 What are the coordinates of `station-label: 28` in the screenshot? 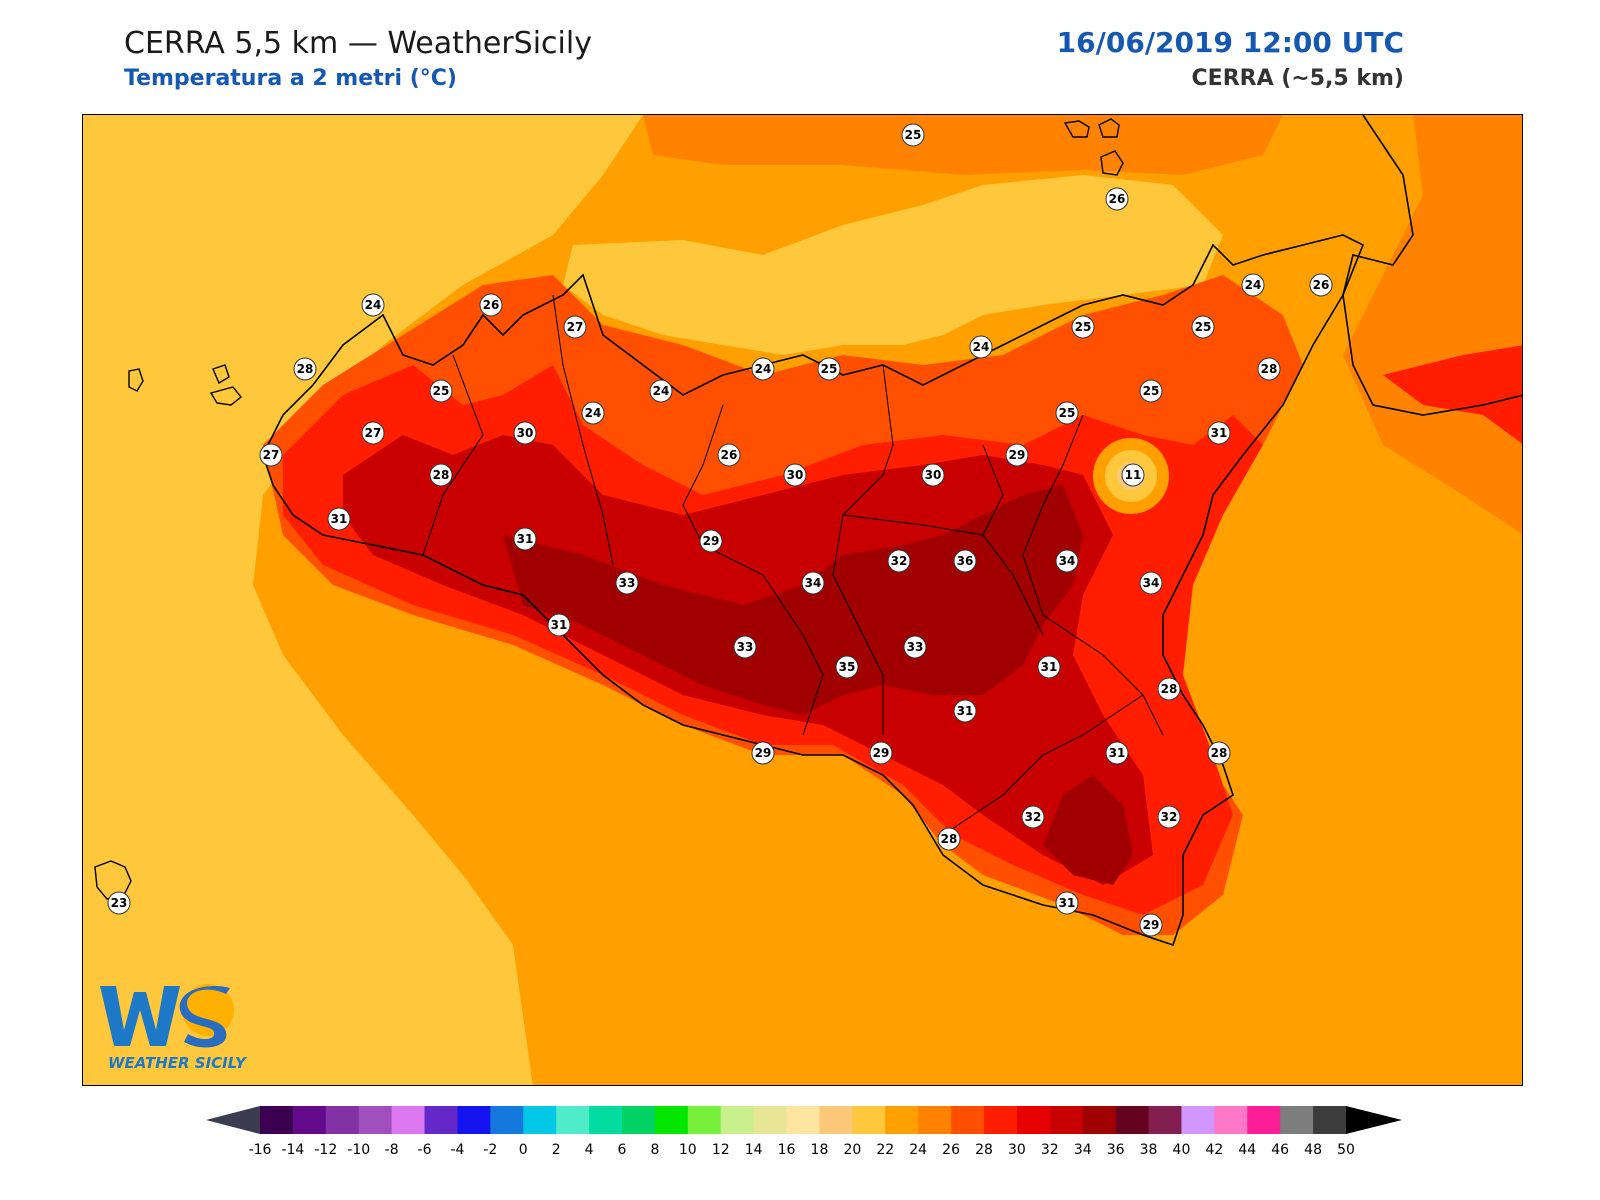 It's located at (949, 839).